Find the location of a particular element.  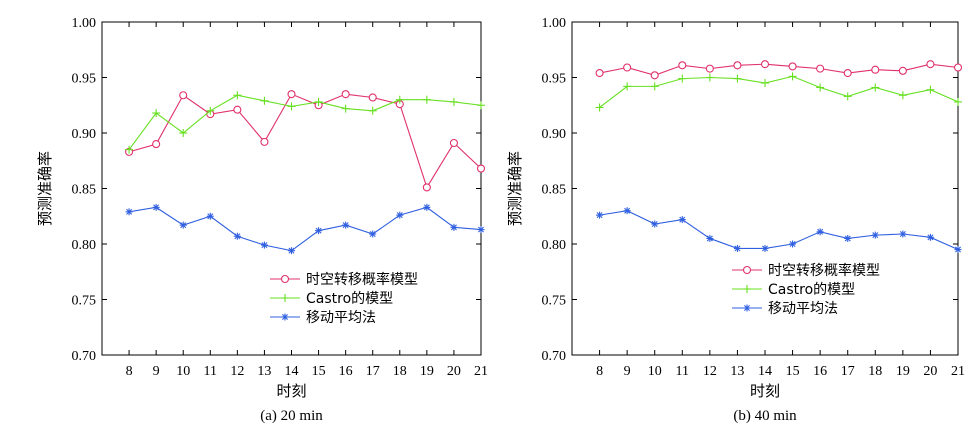

x-tick-label: 14 is located at coordinates (765, 371).